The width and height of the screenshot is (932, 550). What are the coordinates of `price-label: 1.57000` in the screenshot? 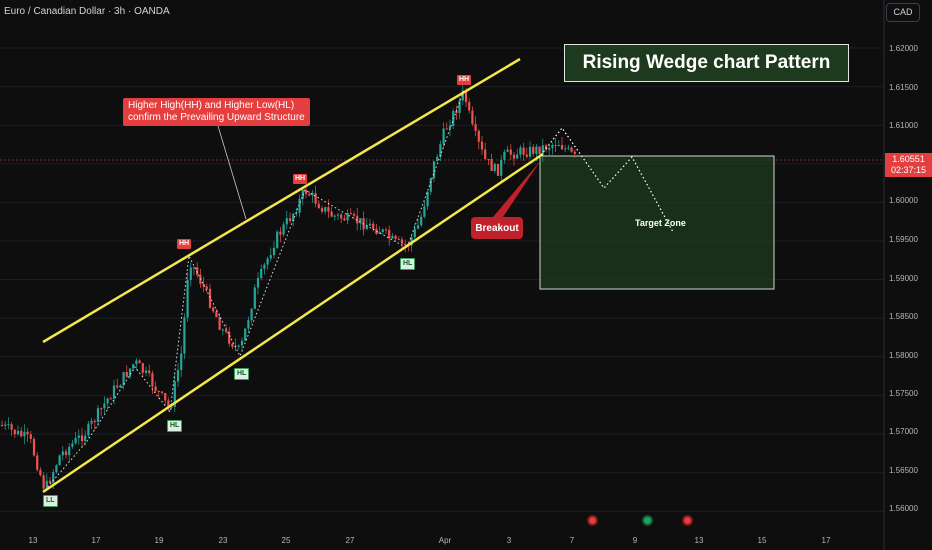 It's located at (903, 431).